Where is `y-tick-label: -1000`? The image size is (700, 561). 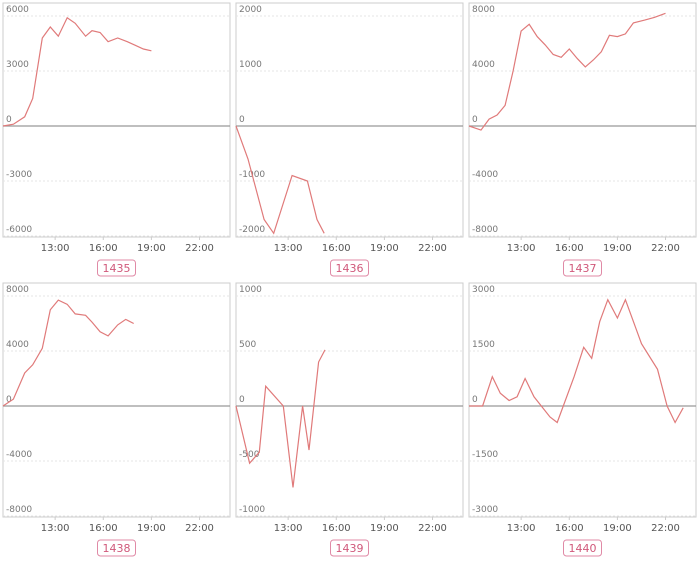
y-tick-label: -1000 is located at coordinates (252, 510).